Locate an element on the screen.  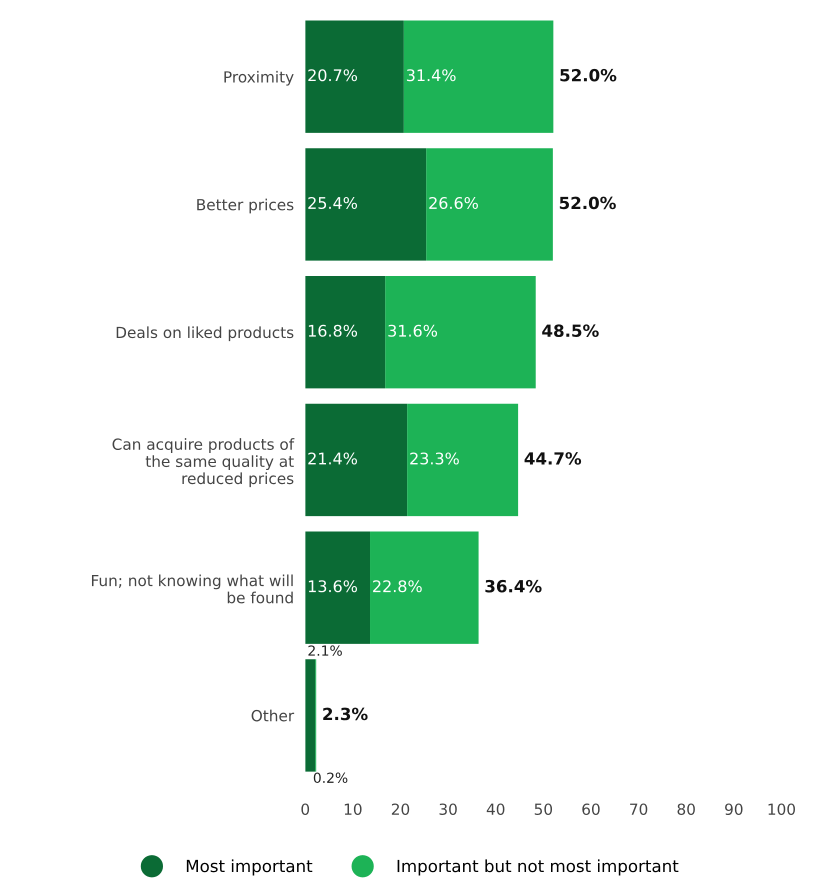
total-label: 48.5% is located at coordinates (570, 330).